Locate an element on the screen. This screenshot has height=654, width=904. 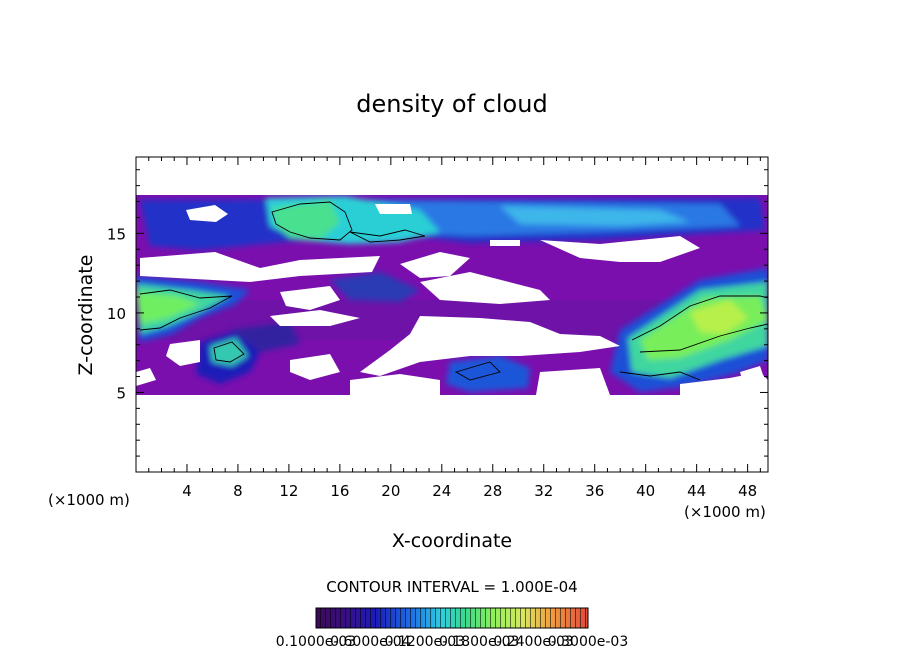
y-axis-label: Z-coordinate is located at coordinates (86, 315).